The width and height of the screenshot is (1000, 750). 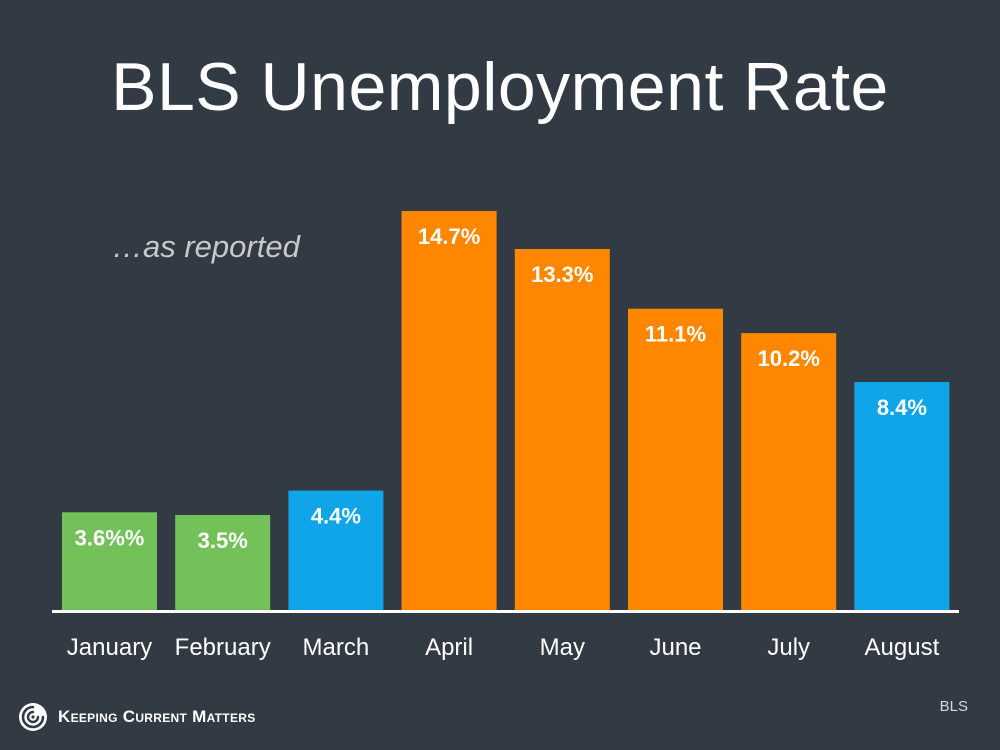 I want to click on chart-title: BLS Unemployment Rate, so click(x=500, y=87).